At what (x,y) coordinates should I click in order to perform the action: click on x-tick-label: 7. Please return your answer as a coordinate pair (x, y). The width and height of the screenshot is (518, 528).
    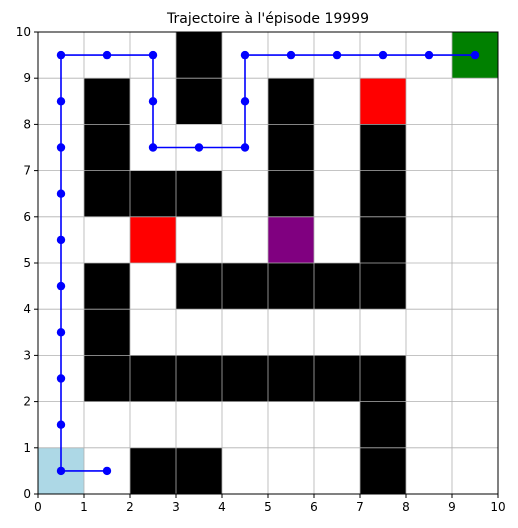
    Looking at the image, I should click on (360, 507).